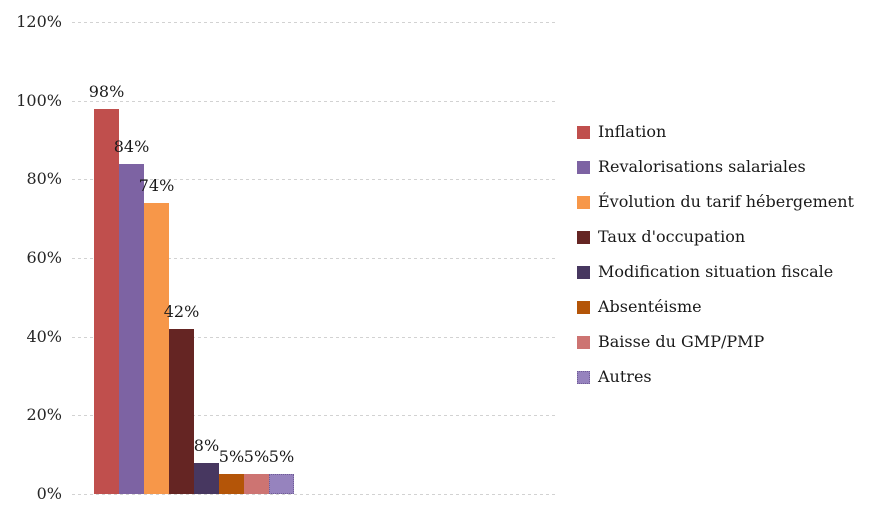  What do you see at coordinates (39, 21) in the screenshot?
I see `y-tick-label: 120%` at bounding box center [39, 21].